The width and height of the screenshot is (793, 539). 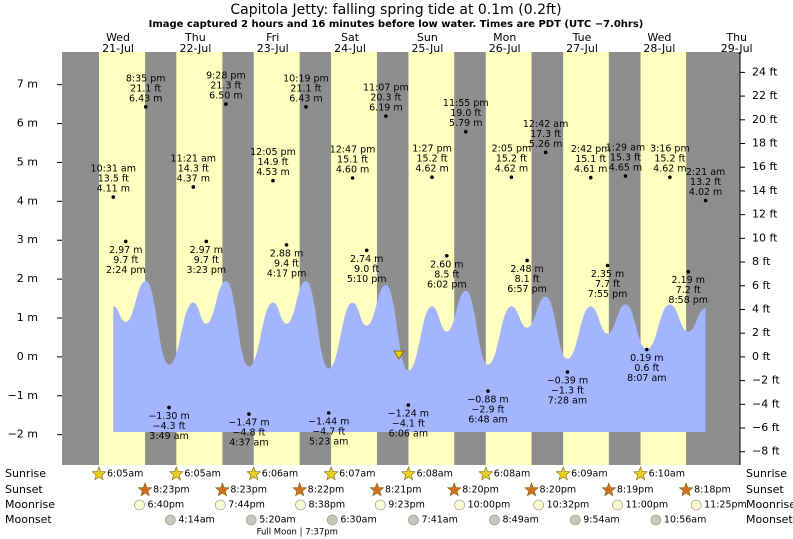 I want to click on tide-m-label: −1.47 m, so click(x=248, y=423).